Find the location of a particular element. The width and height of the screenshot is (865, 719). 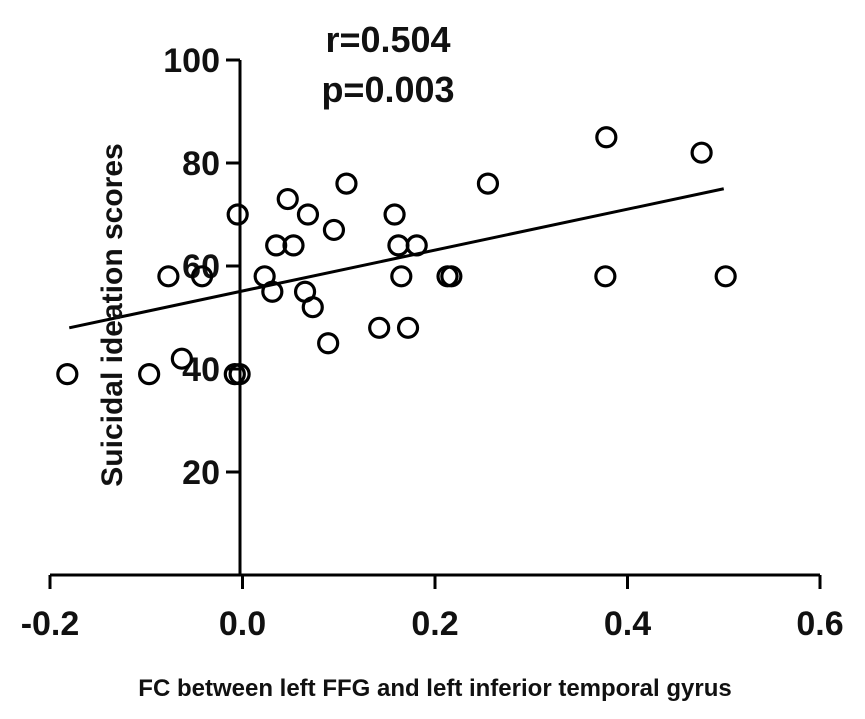

y-tick-label: 100 is located at coordinates (191, 61).